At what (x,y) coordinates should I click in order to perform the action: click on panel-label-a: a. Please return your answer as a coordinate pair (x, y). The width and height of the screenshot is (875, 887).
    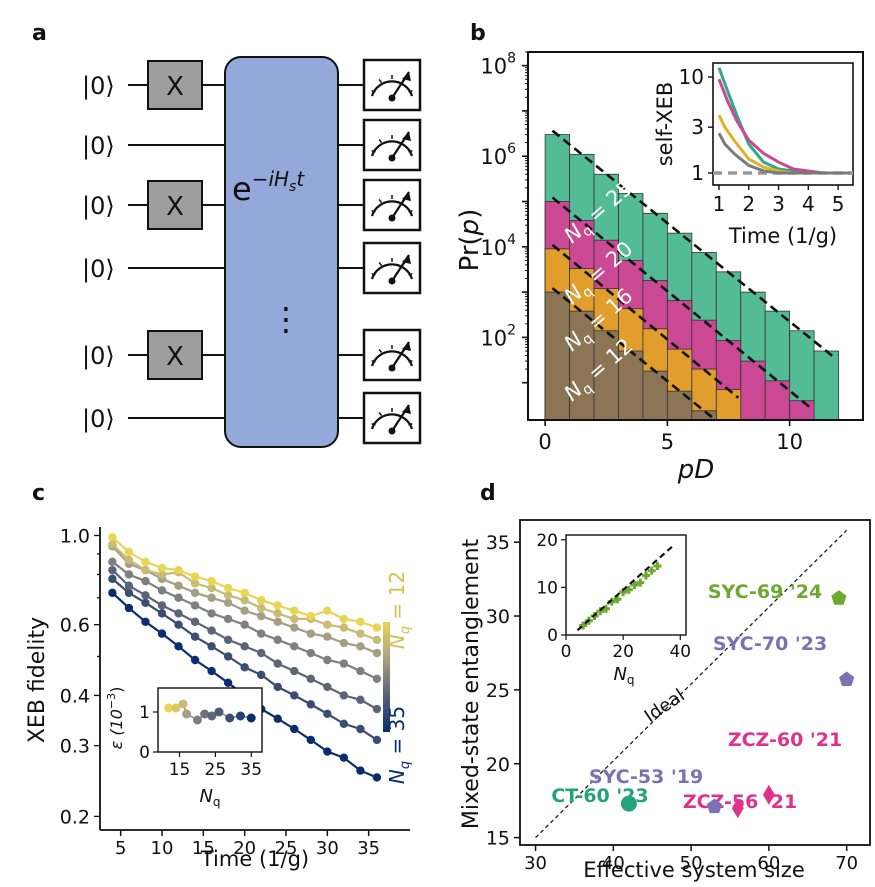
    Looking at the image, I should click on (39, 33).